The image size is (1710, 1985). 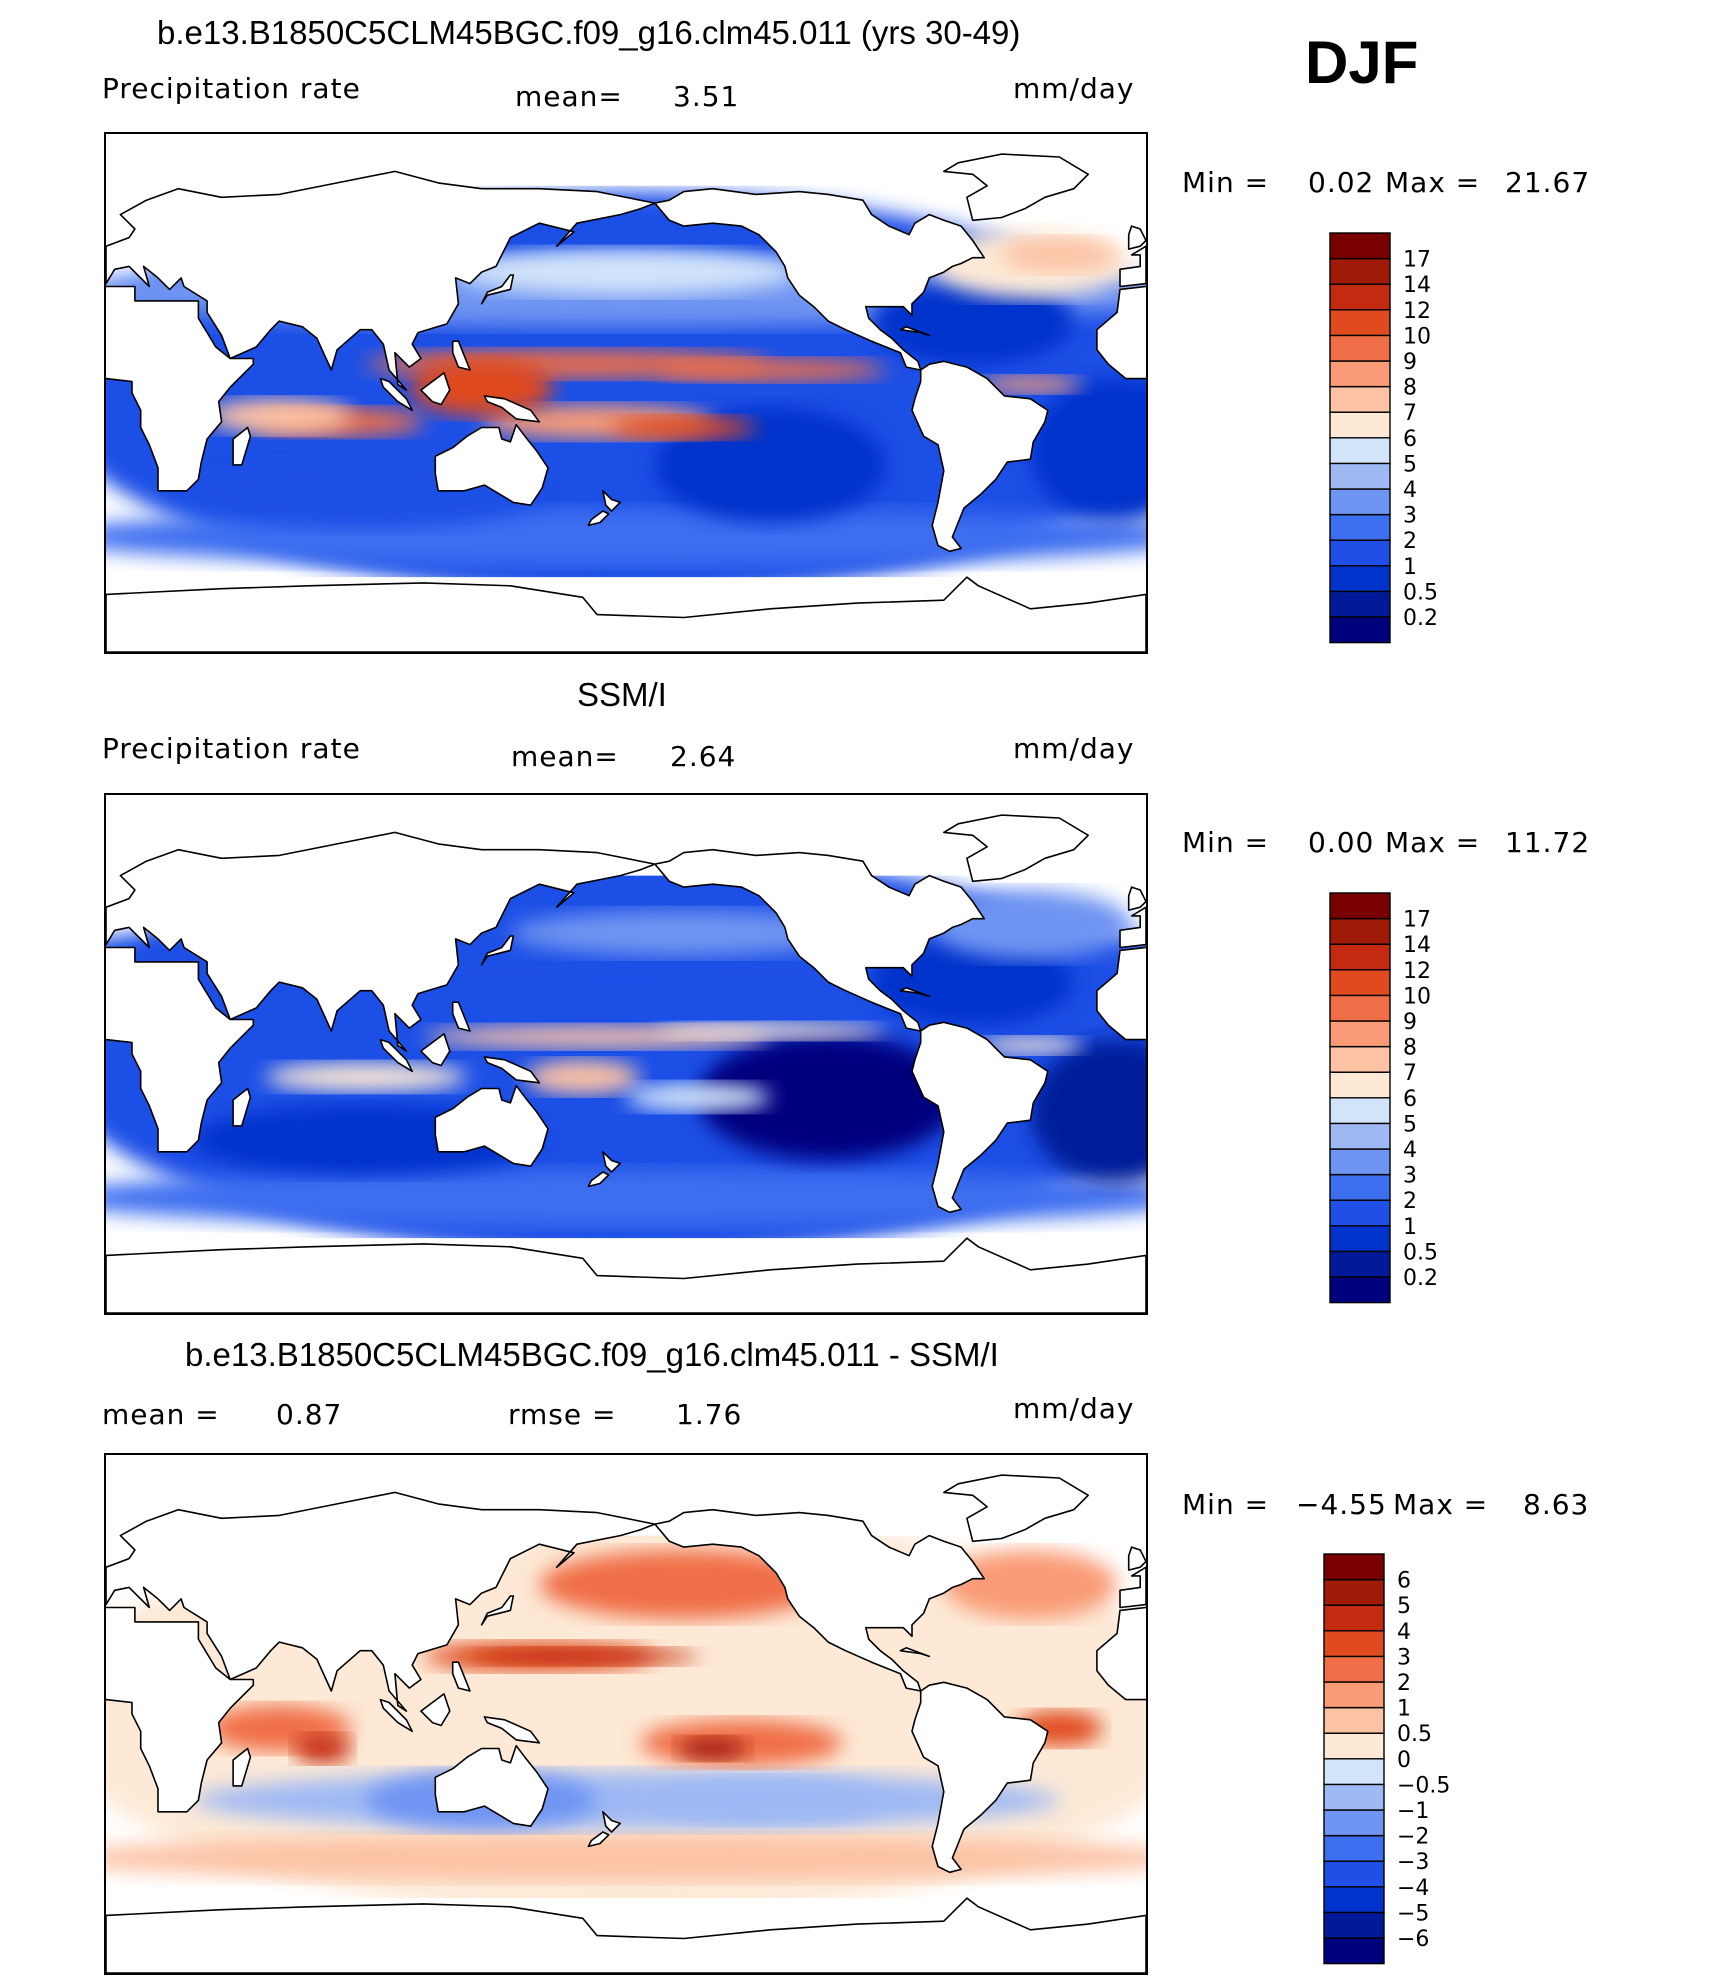 What do you see at coordinates (1226, 842) in the screenshot?
I see `panel2-min-label: Min =` at bounding box center [1226, 842].